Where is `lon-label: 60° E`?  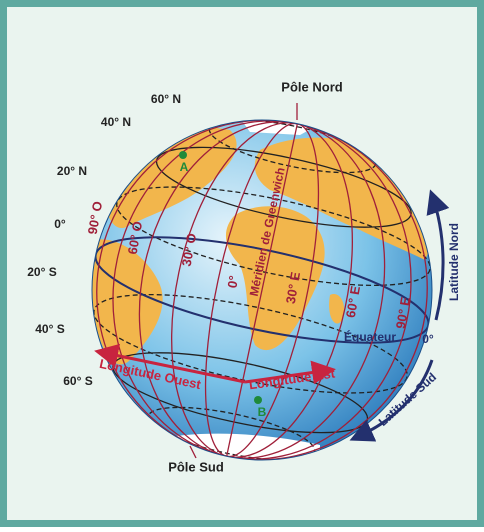
lon-label: 60° E is located at coordinates (353, 301).